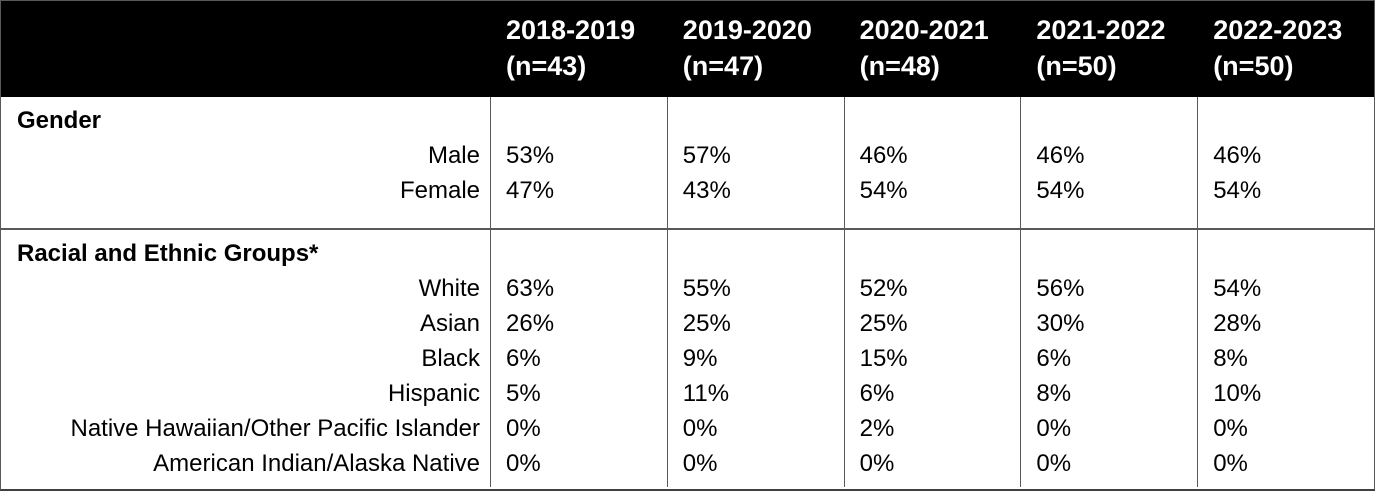 This screenshot has width=1375, height=491. What do you see at coordinates (530, 323) in the screenshot?
I see `asian-value: 26%` at bounding box center [530, 323].